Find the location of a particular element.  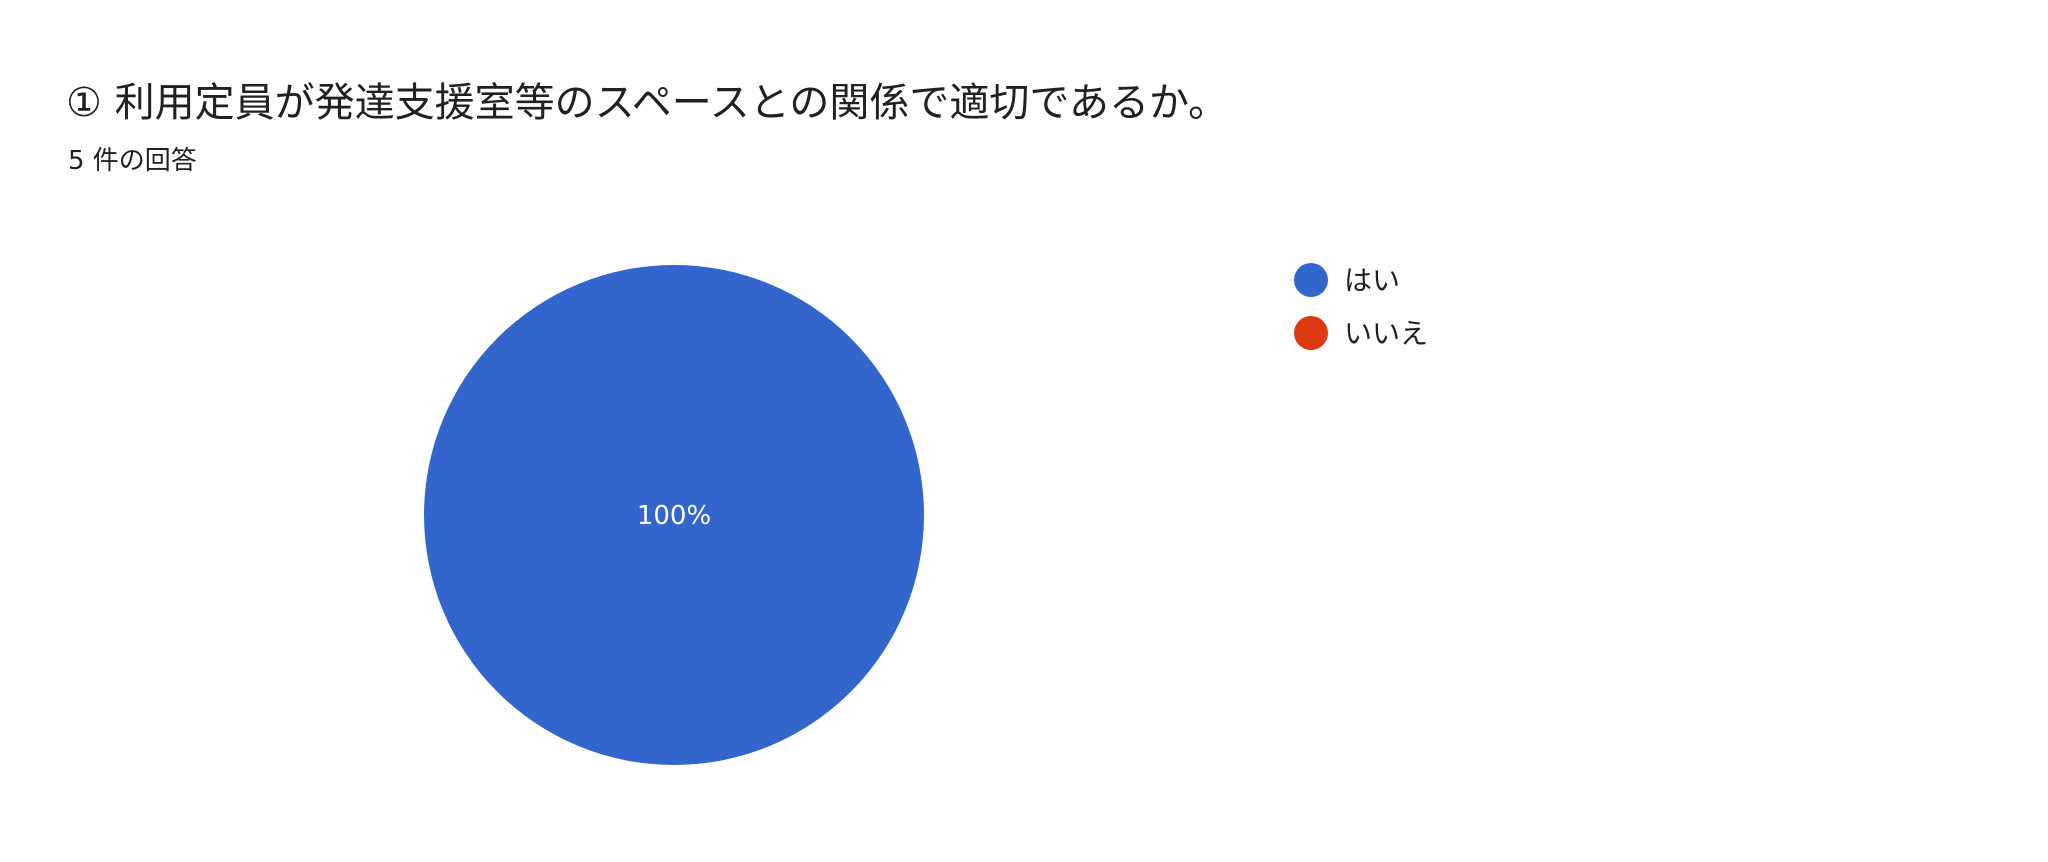

legend-item: はい is located at coordinates (1372, 280).